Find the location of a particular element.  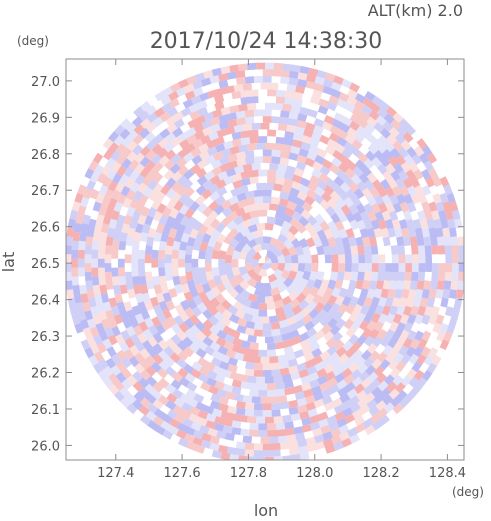

y-tick-label: 26.3 is located at coordinates (45, 337).